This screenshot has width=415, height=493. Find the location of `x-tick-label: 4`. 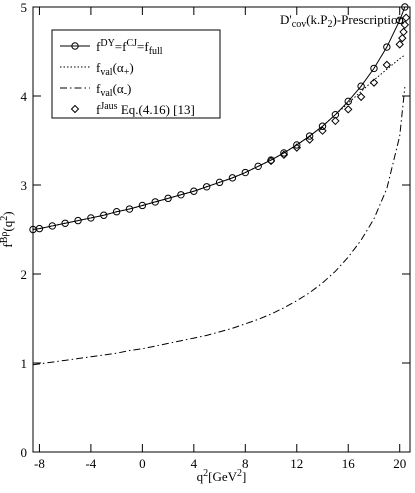

x-tick-label: 4 is located at coordinates (194, 463).